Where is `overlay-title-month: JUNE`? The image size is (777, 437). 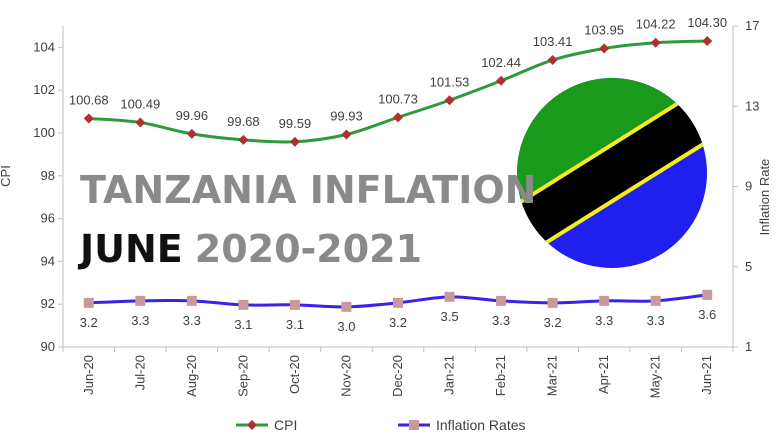 overlay-title-month: JUNE is located at coordinates (130, 249).